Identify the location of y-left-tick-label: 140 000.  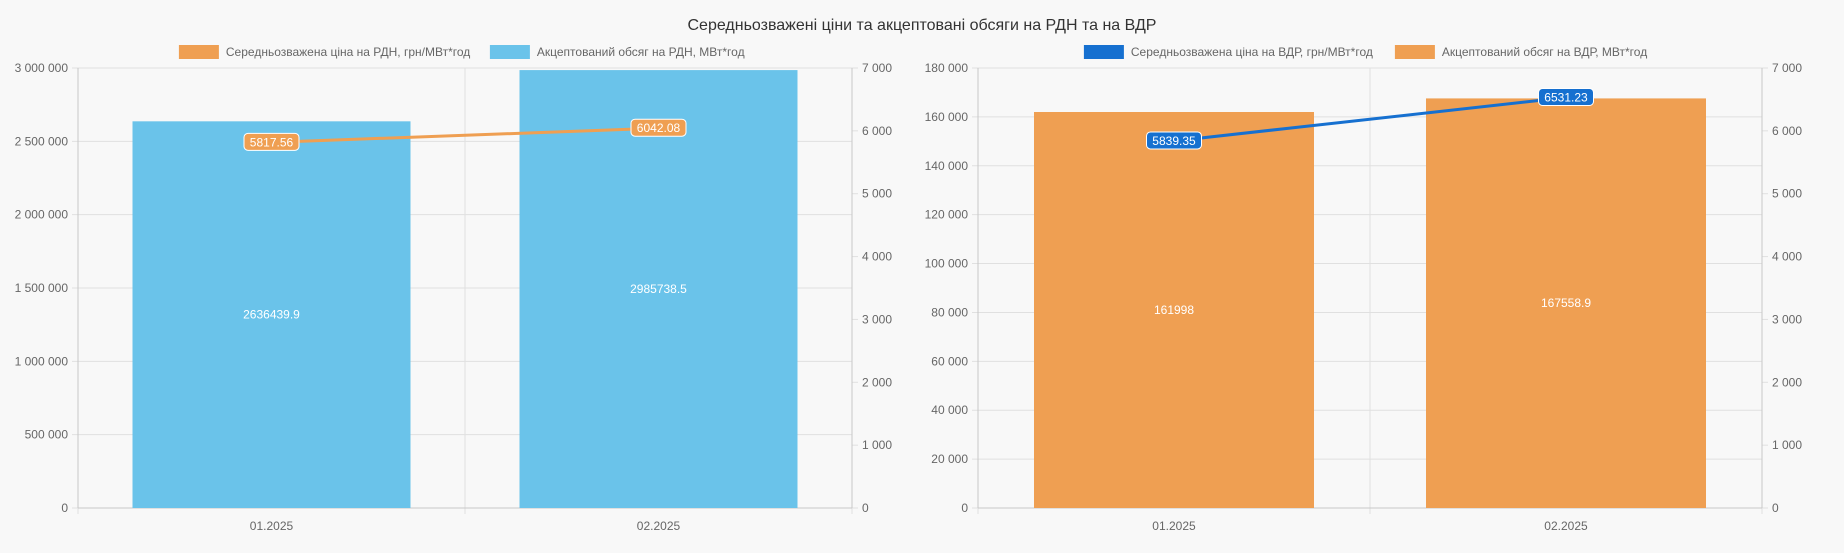
(947, 166).